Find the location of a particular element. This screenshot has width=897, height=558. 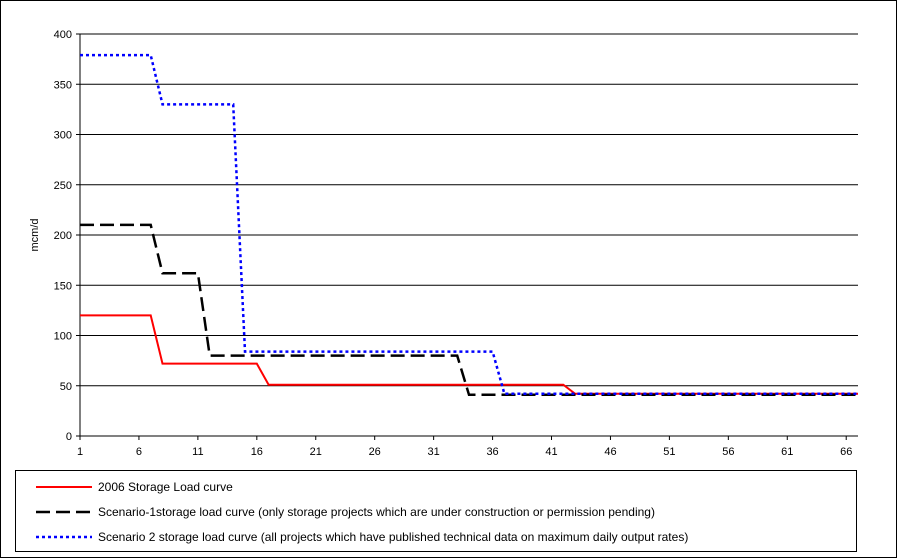

x-tick-label: 16 is located at coordinates (257, 452).